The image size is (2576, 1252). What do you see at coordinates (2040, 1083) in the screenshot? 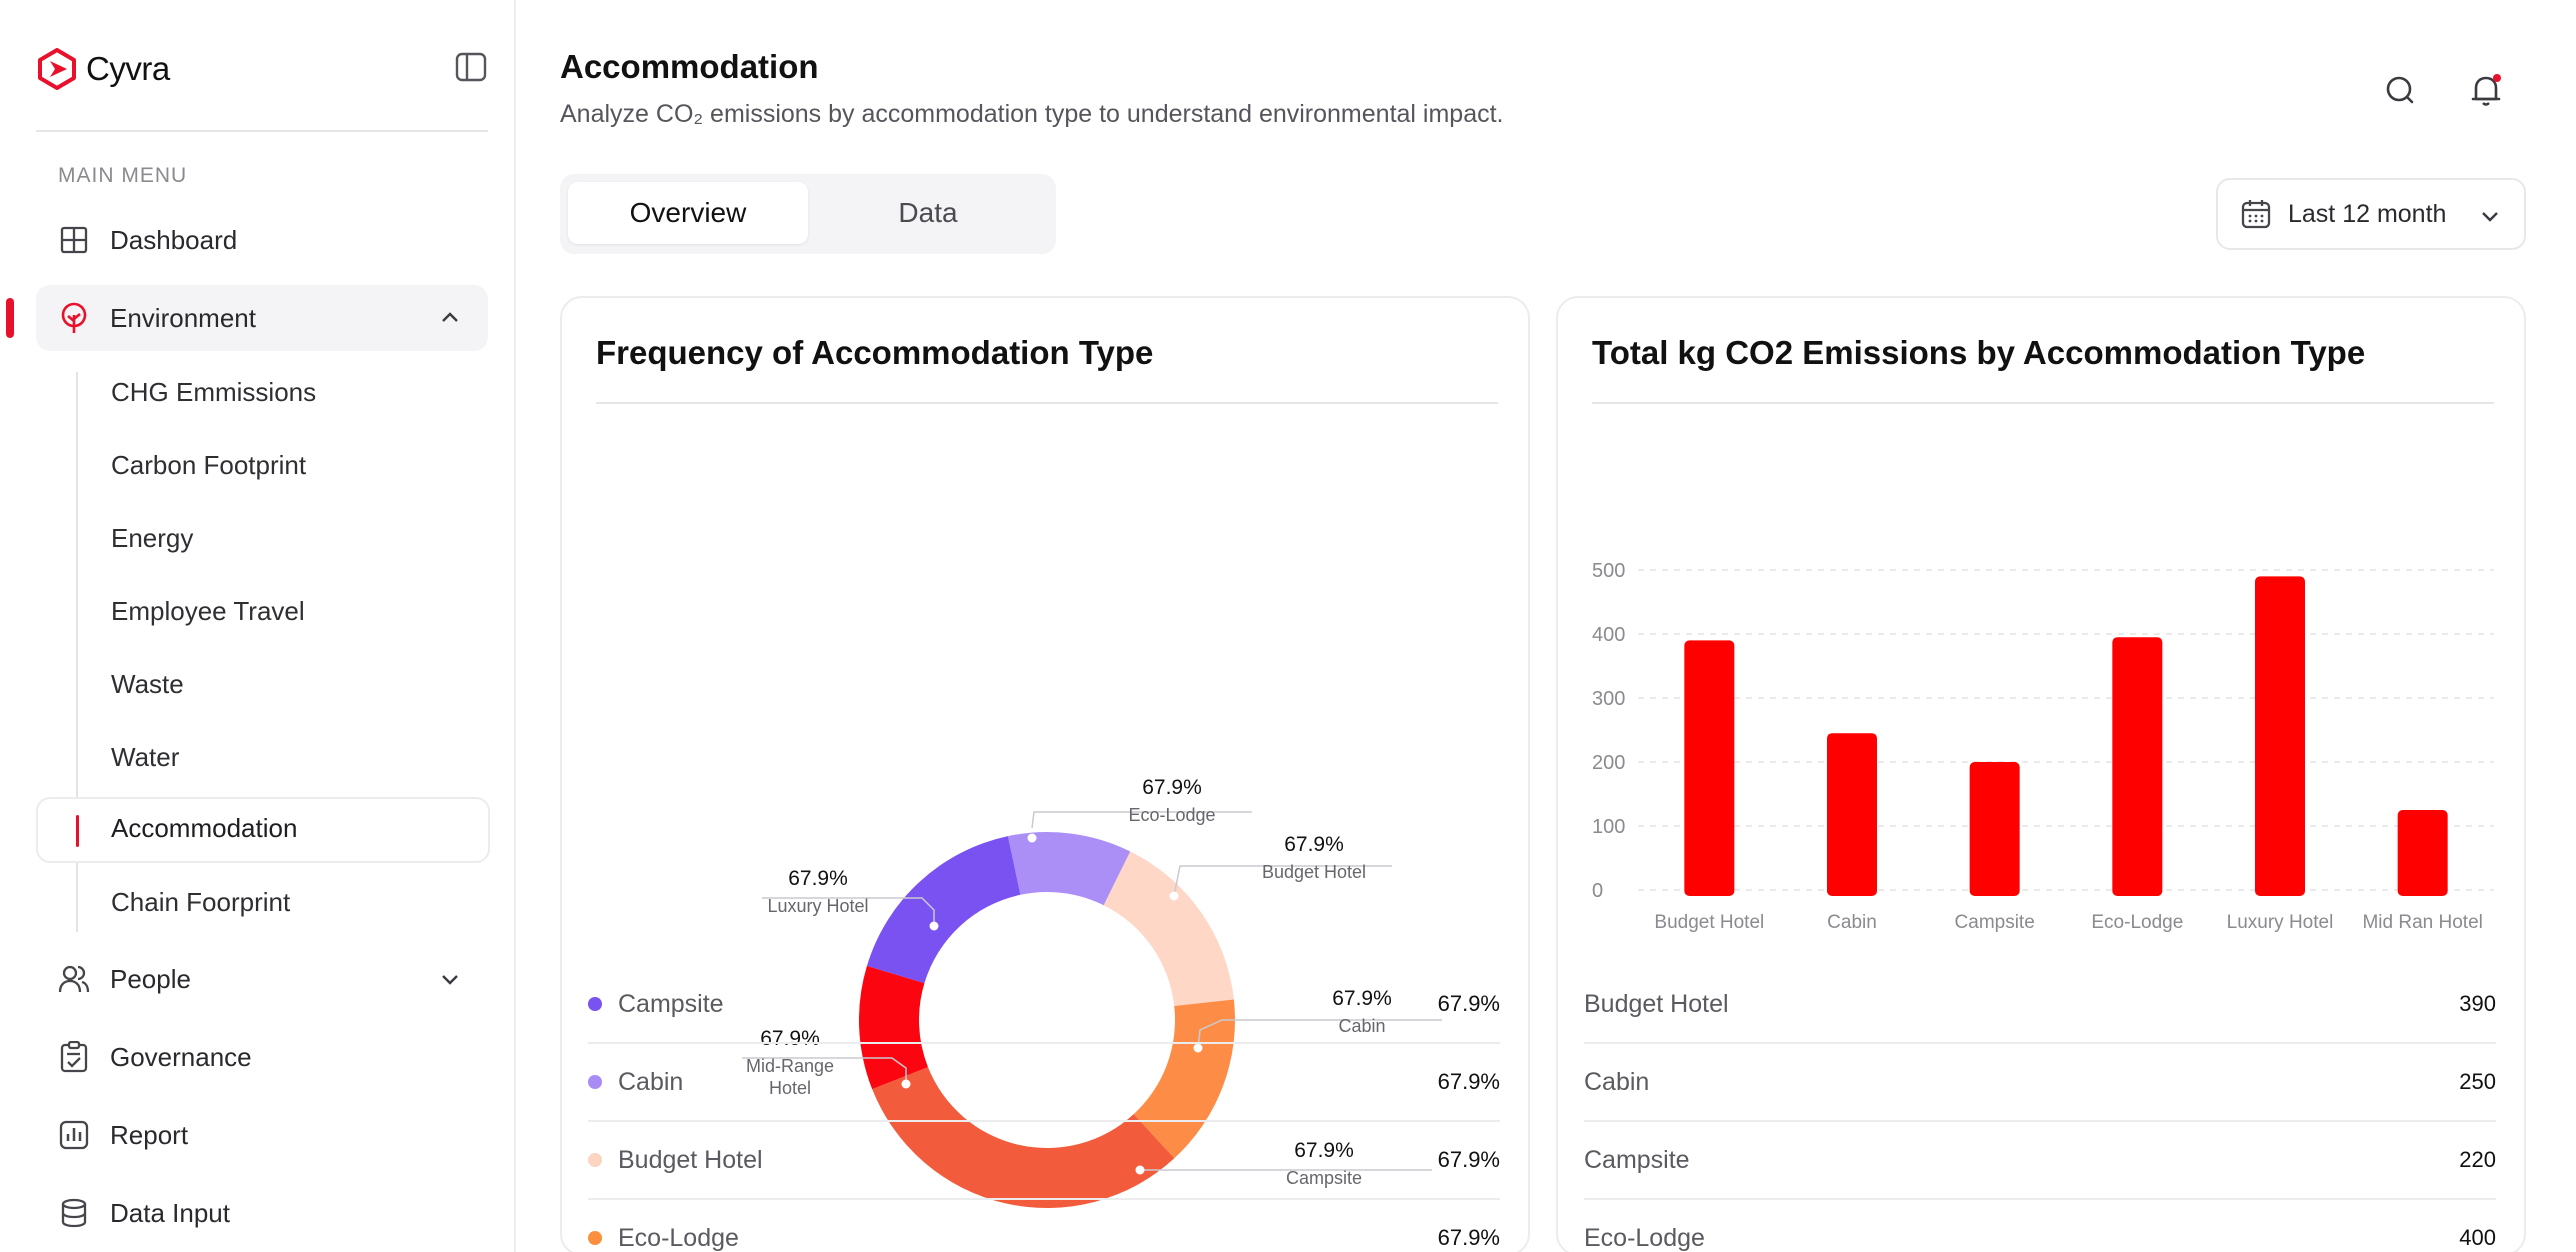
I see `legend-row: Cabin 250` at bounding box center [2040, 1083].